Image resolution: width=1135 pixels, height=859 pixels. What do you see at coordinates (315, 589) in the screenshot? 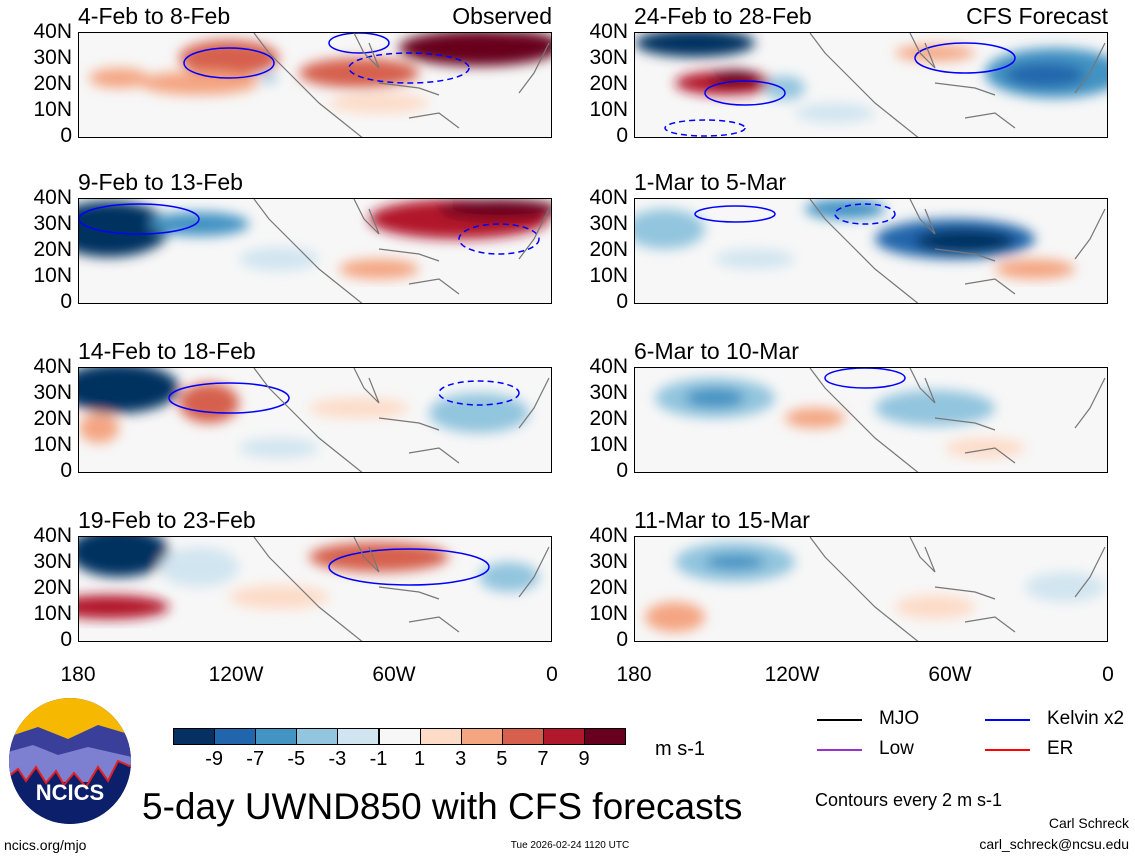
I see `map-panel-p7` at bounding box center [315, 589].